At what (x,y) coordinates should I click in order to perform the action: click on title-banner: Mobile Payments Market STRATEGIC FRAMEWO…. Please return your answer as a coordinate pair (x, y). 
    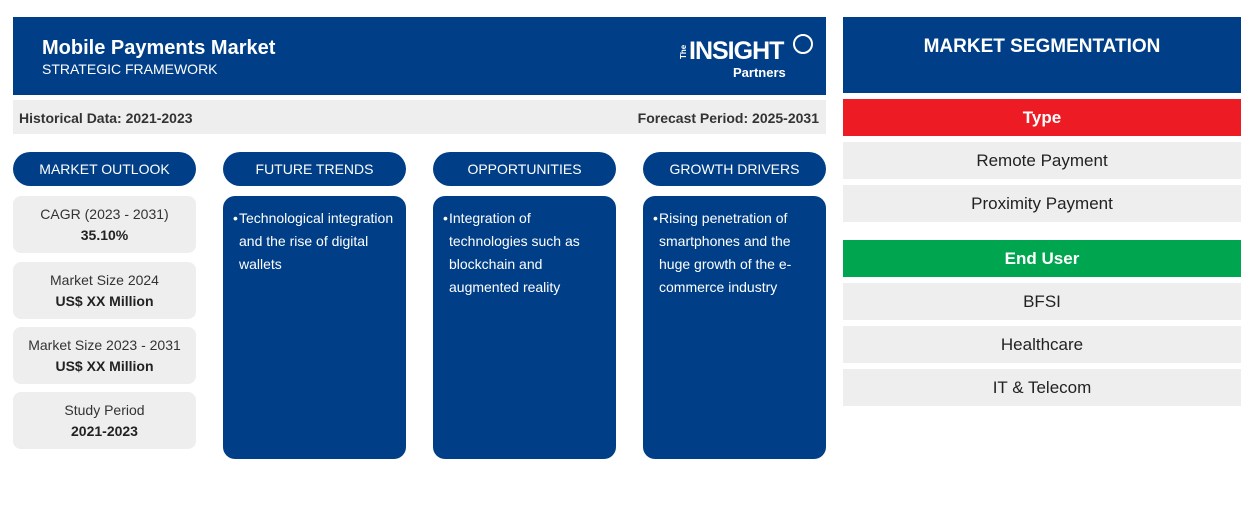
    Looking at the image, I should click on (419, 56).